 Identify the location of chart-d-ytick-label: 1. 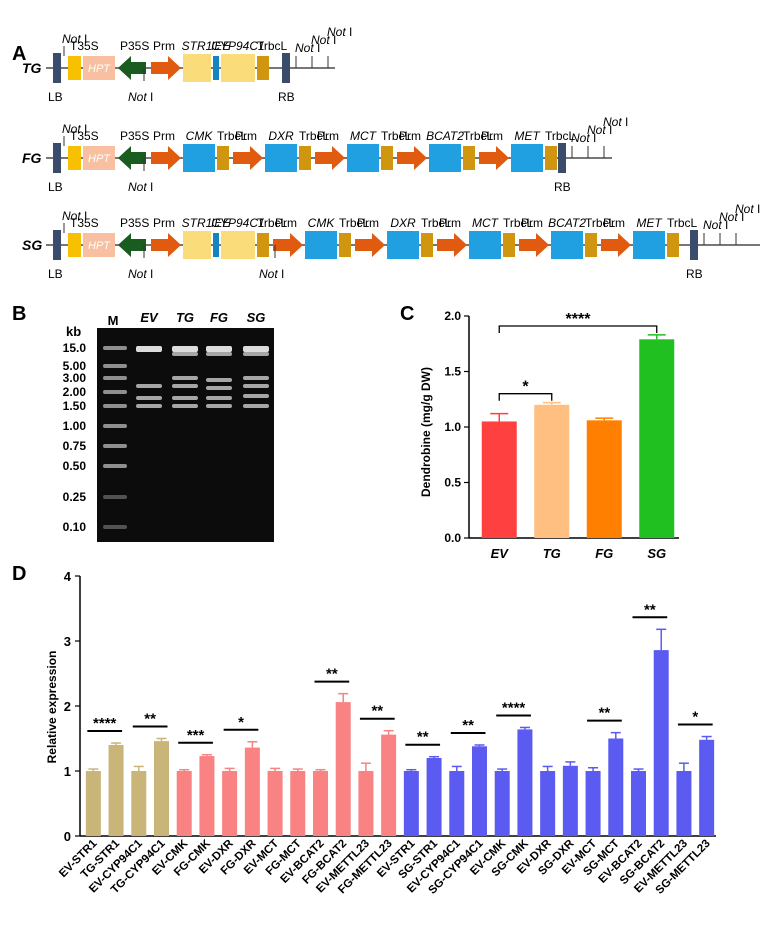
(67, 771).